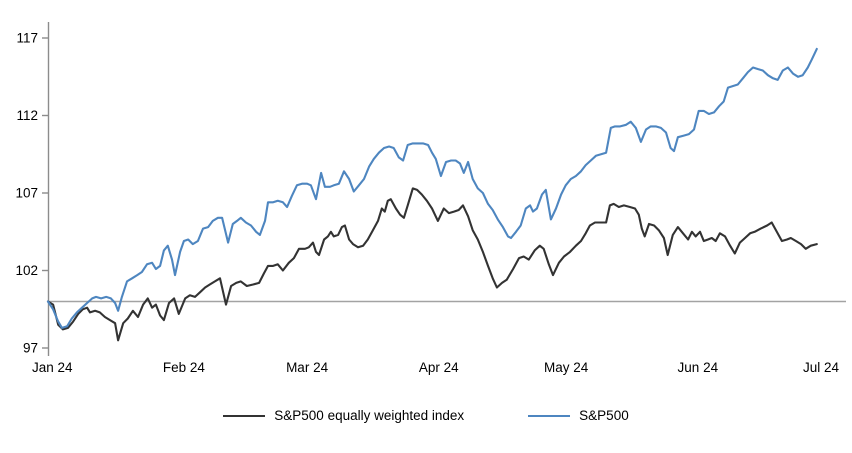  I want to click on y-tick-label: 102, so click(26, 270).